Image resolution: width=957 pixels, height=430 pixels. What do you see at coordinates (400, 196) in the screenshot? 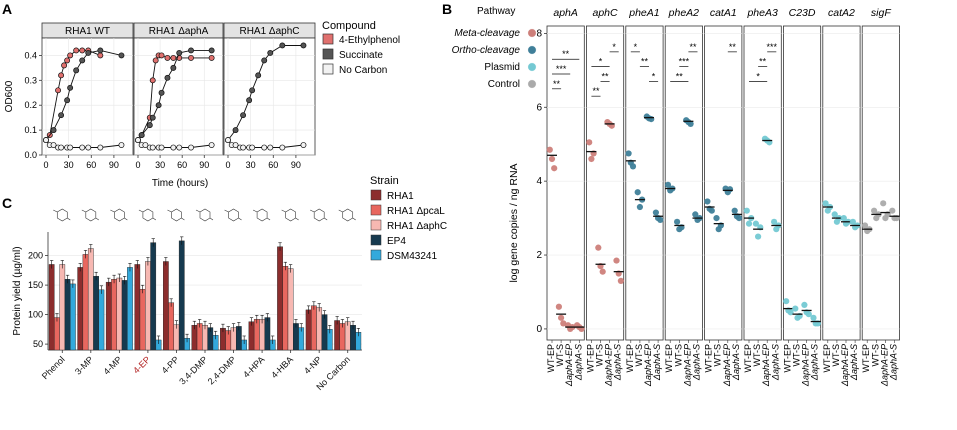
I see `legend-label: RHA1` at bounding box center [400, 196].